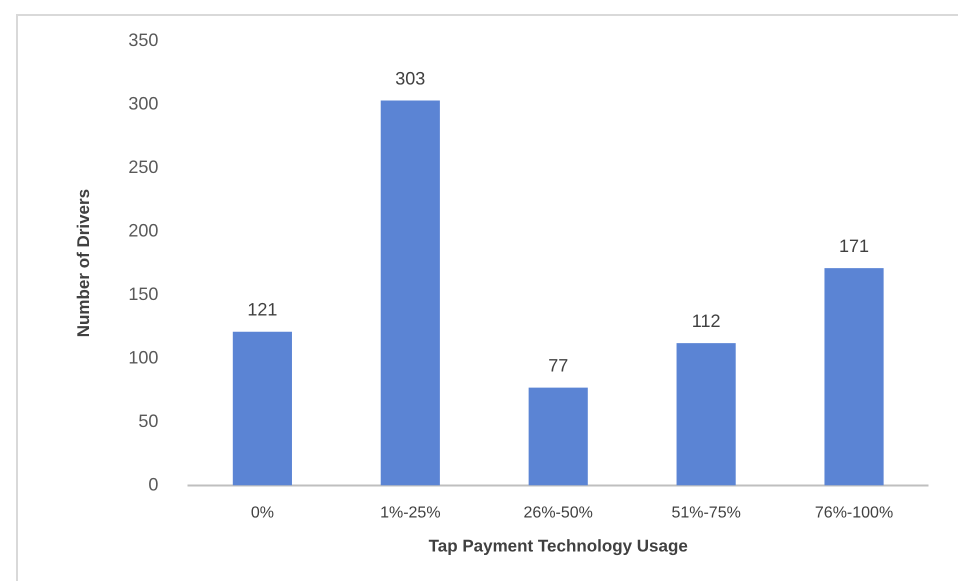  I want to click on y-tick-label: 300, so click(143, 103).